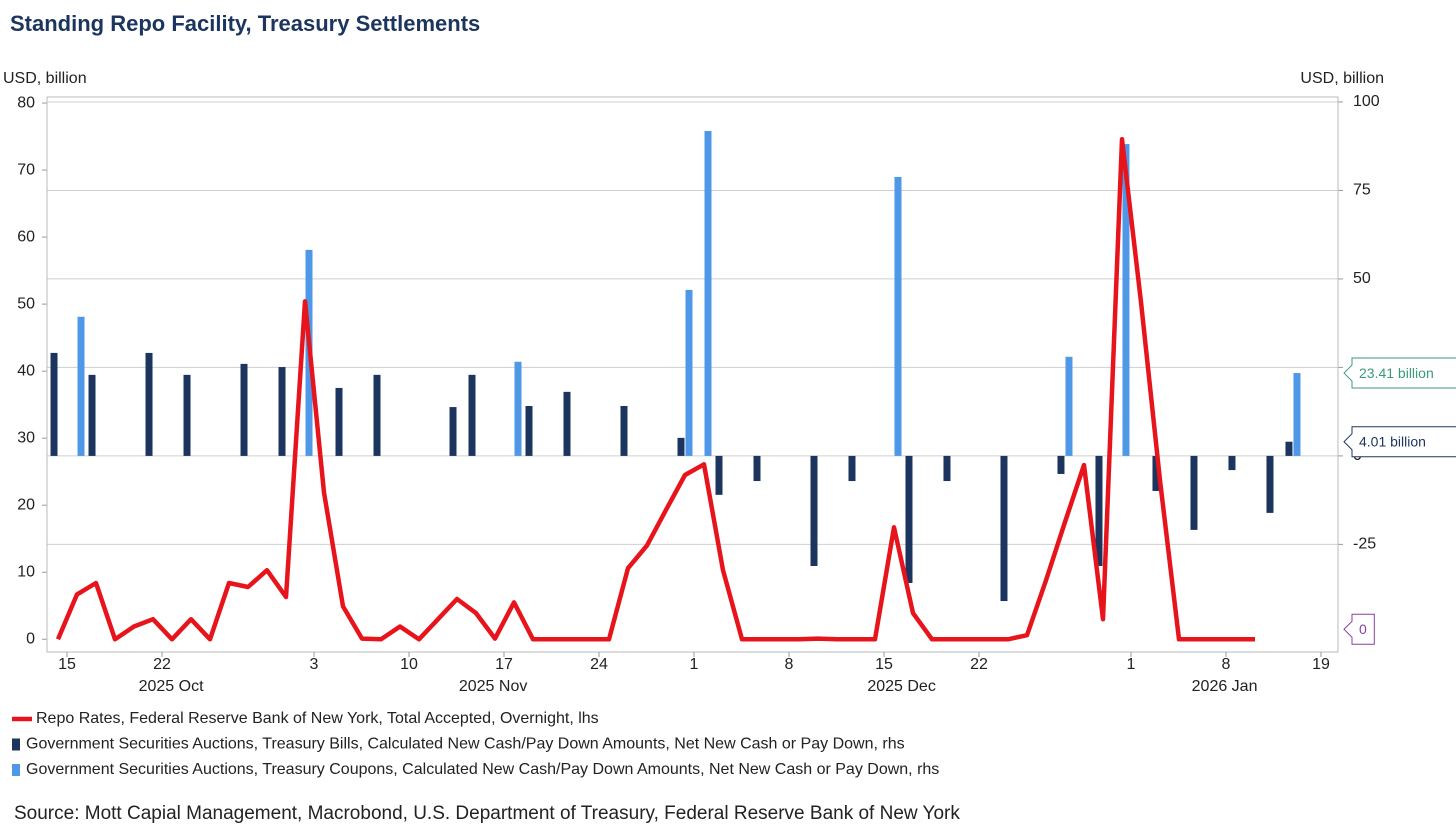  Describe the element at coordinates (26, 571) in the screenshot. I see `y-tick-label: 10` at that location.